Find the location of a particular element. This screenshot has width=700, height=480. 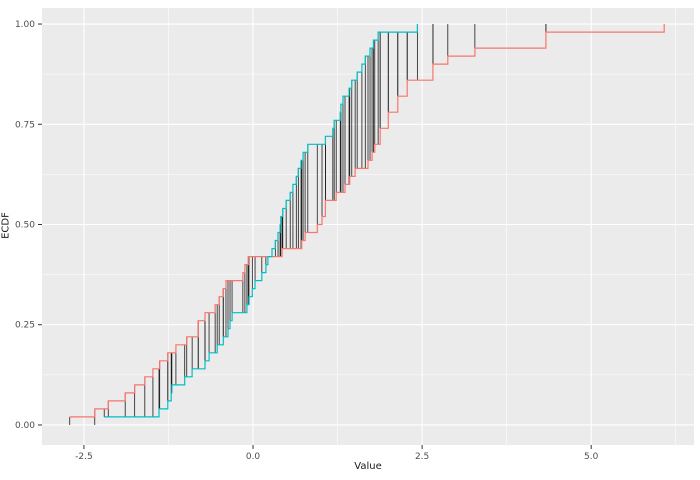

x-tick-label: 2.5 is located at coordinates (422, 457).